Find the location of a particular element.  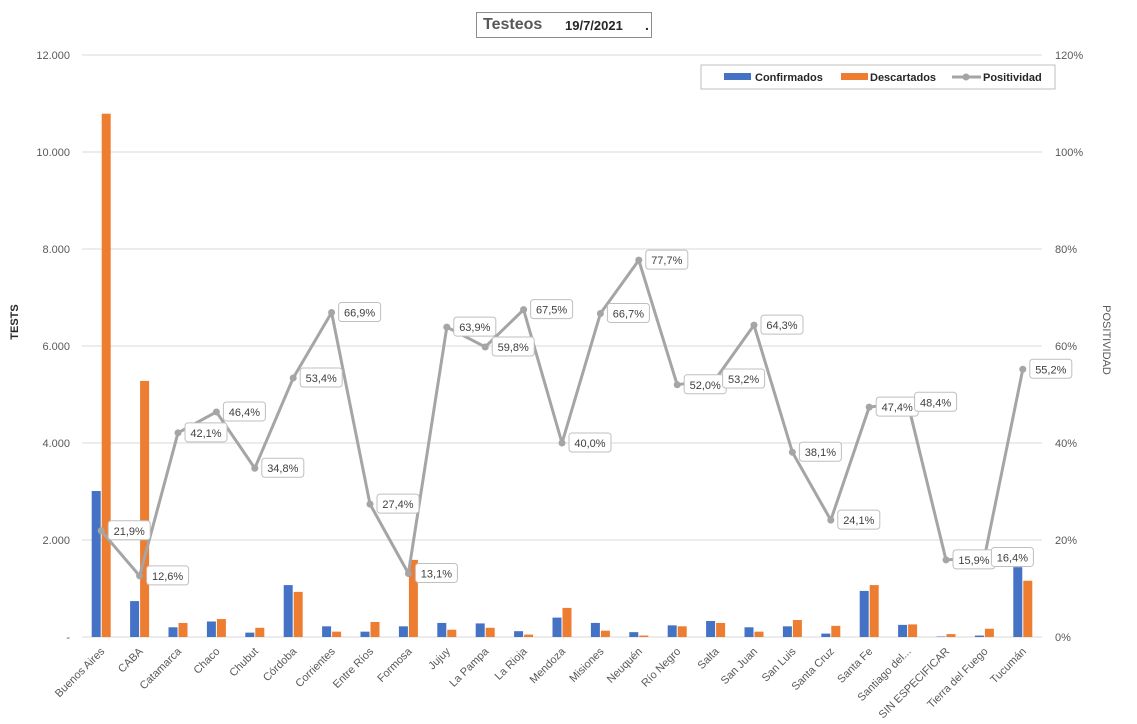

data-label: 59,8% is located at coordinates (513, 348).